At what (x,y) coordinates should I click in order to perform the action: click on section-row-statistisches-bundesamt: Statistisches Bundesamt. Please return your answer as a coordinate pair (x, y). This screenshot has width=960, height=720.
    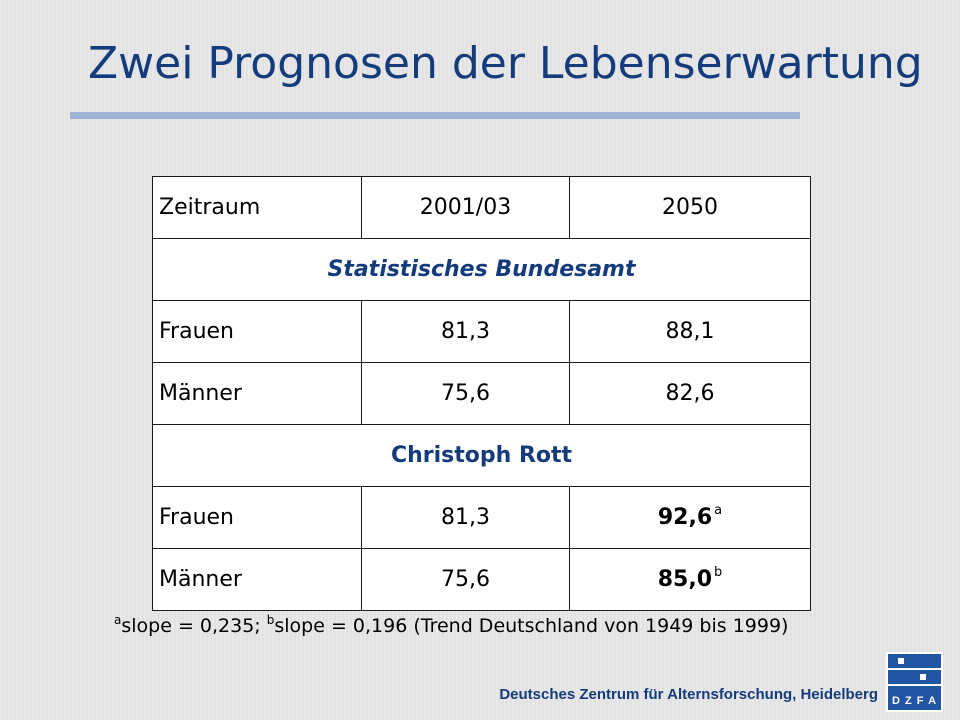
    Looking at the image, I should click on (481, 269).